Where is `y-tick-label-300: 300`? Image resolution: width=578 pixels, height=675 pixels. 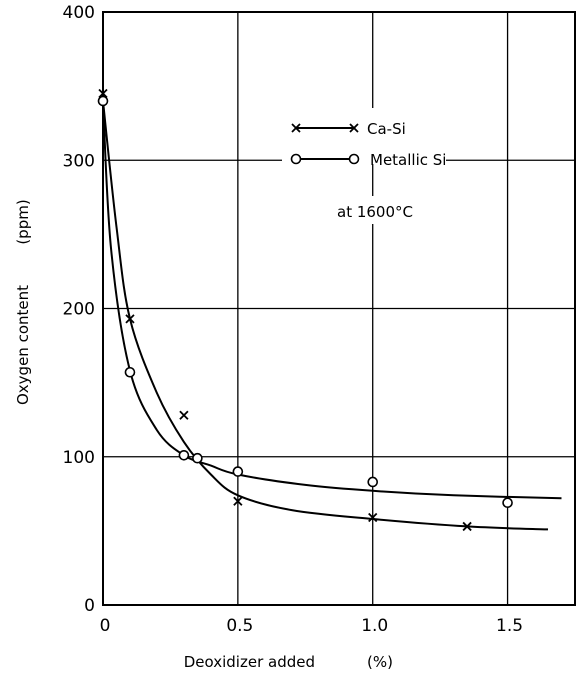 y-tick-label-300: 300 is located at coordinates (79, 161).